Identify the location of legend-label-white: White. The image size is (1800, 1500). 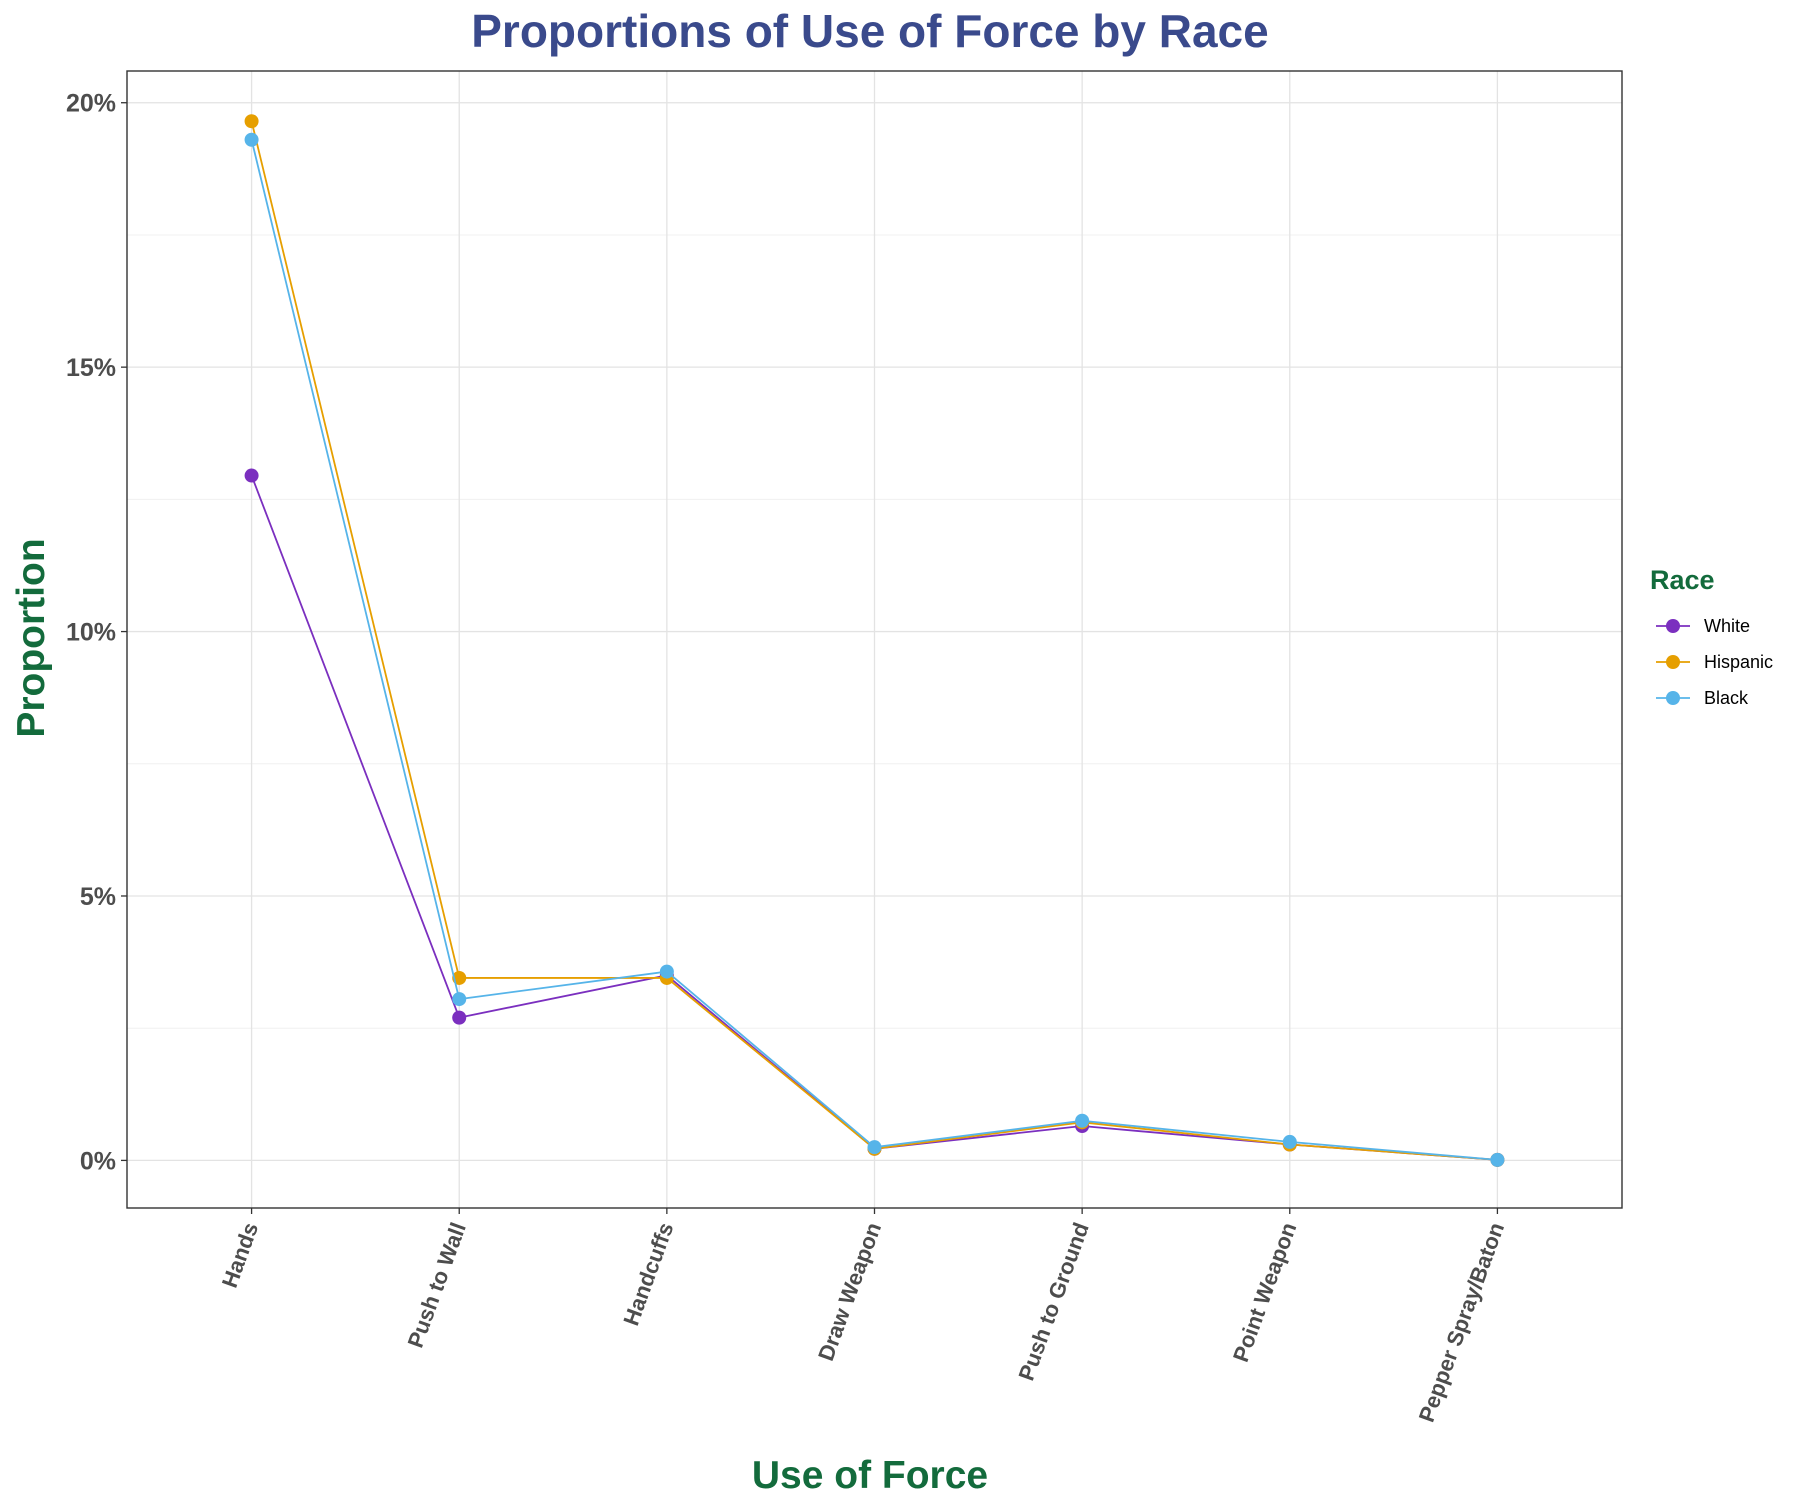
(1727, 626).